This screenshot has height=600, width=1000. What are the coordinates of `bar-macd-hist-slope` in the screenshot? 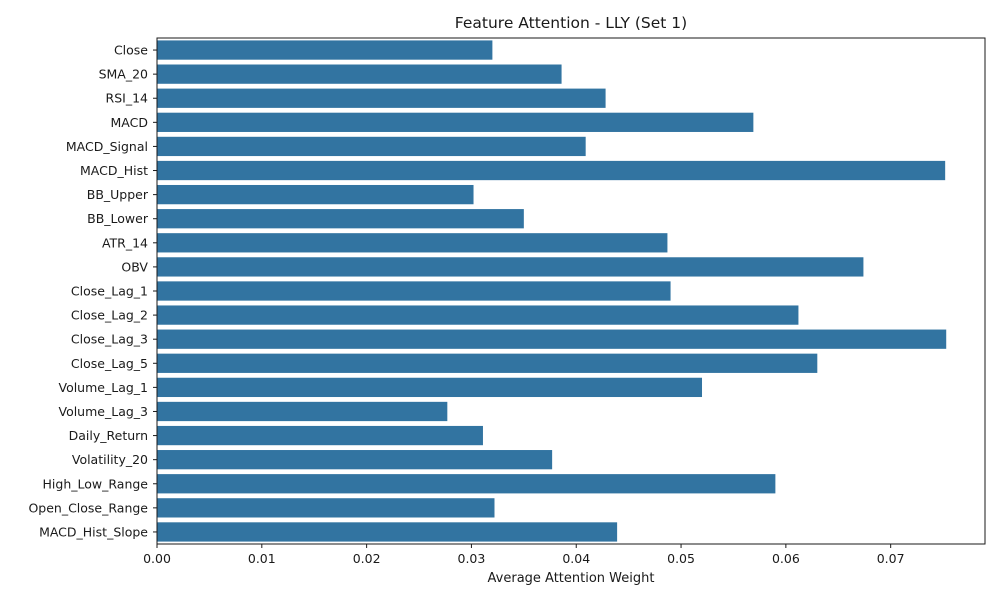 It's located at (387, 532).